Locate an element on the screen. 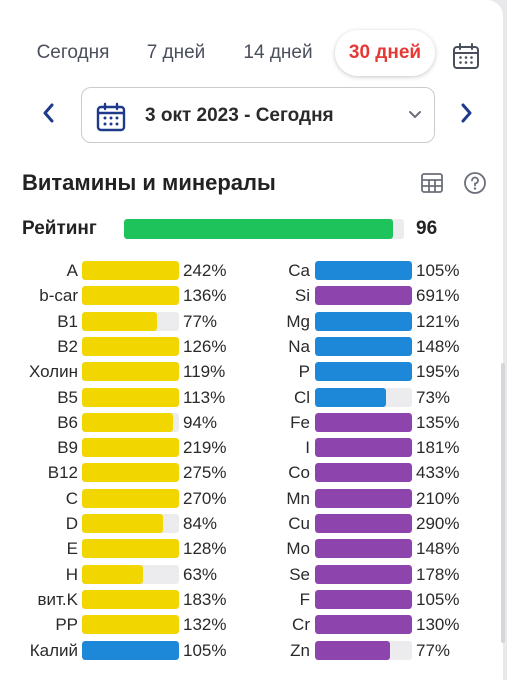  tab-30-days: 30 дней is located at coordinates (385, 53).